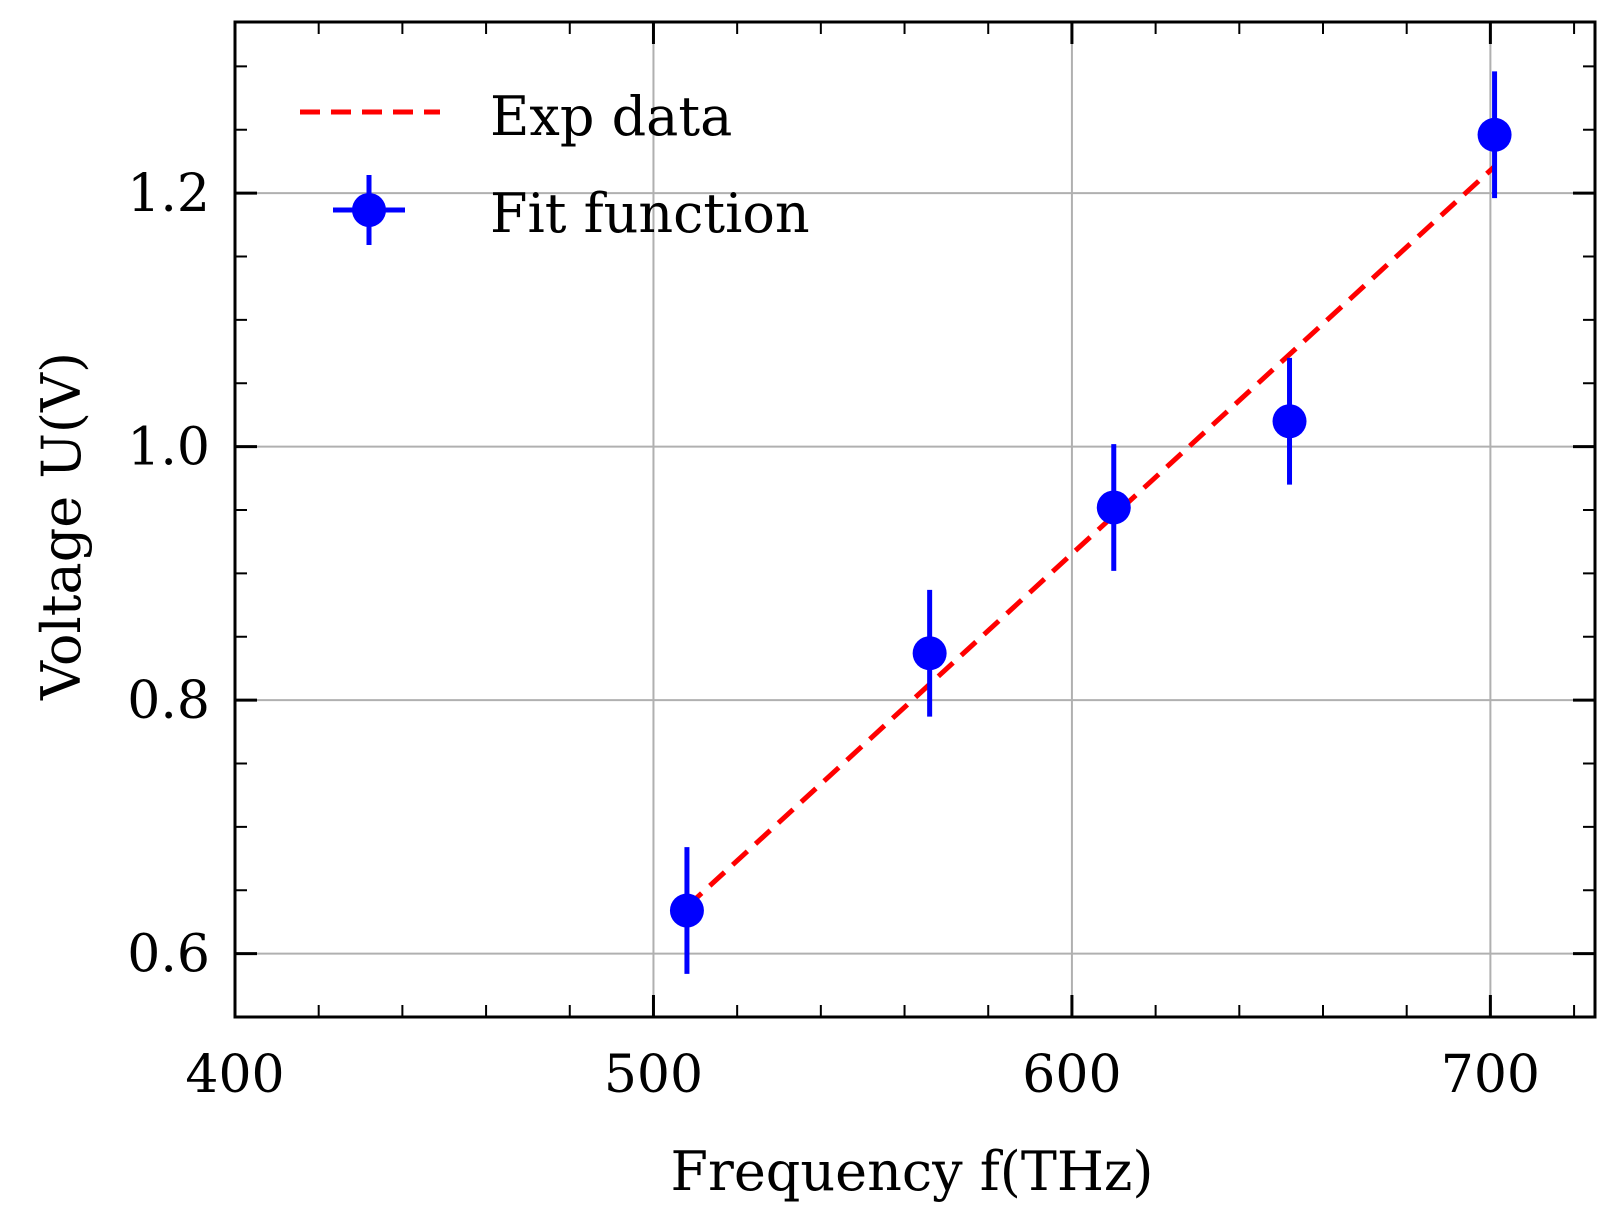 Image resolution: width=1615 pixels, height=1223 pixels. What do you see at coordinates (369, 210) in the screenshot?
I see `legend-fit-swatch-marker` at bounding box center [369, 210].